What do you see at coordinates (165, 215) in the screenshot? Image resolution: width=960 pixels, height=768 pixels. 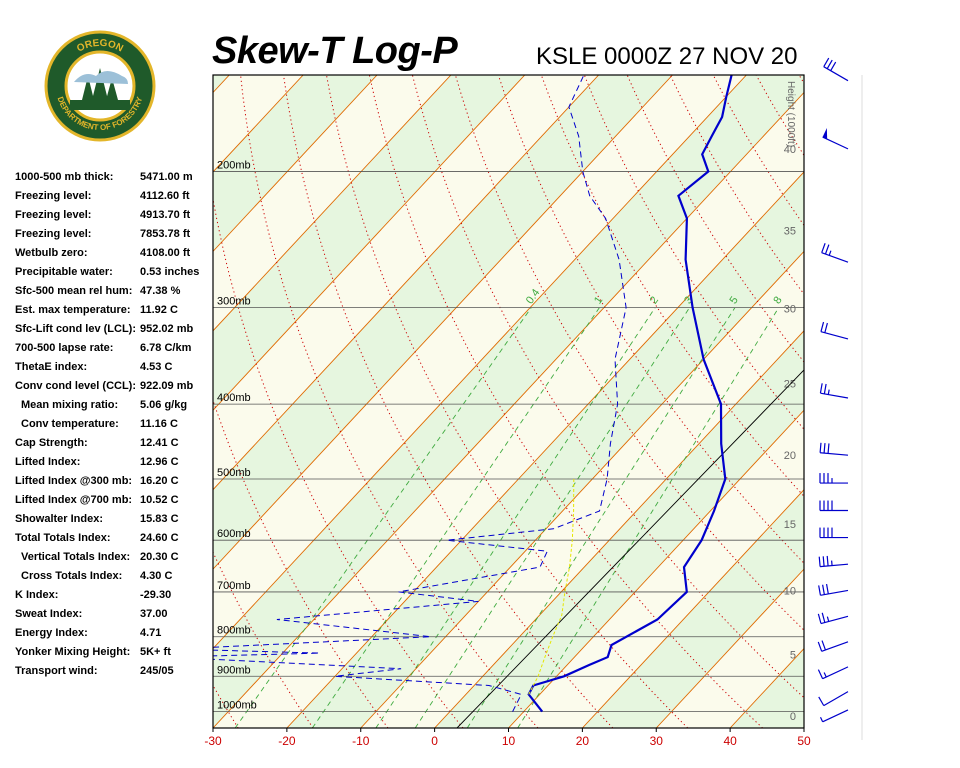 I see `index-value: 4913.70 ft` at bounding box center [165, 215].